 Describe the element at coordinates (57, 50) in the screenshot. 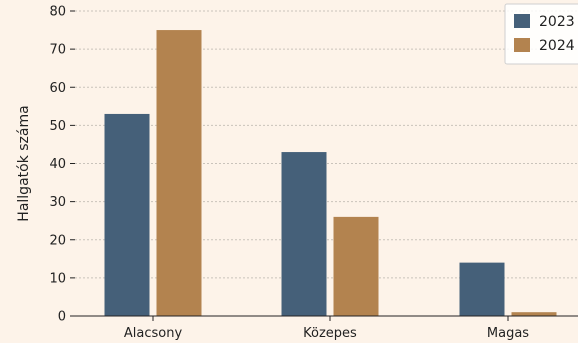

I see `y-tick-label: 70` at that location.